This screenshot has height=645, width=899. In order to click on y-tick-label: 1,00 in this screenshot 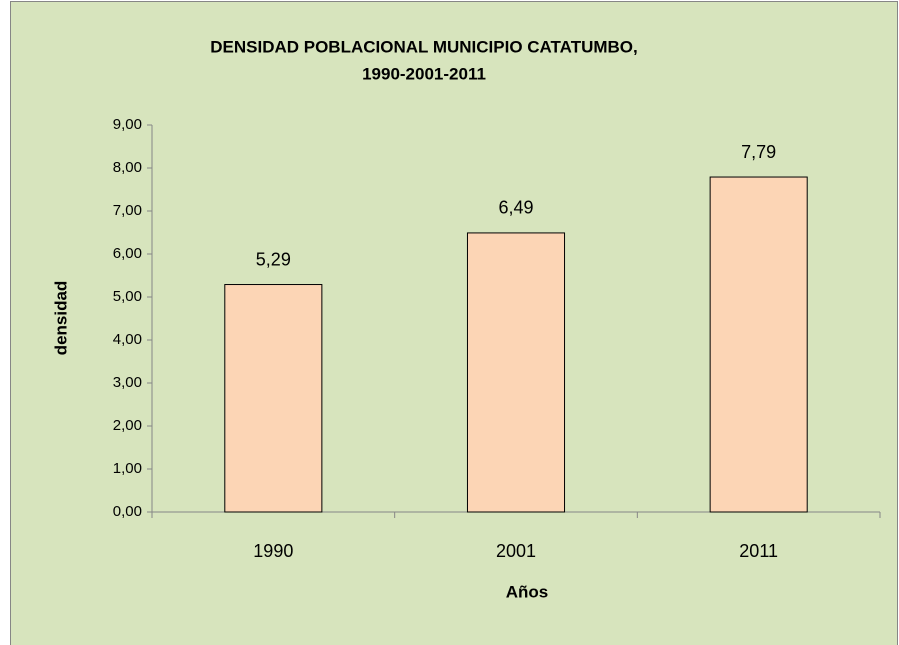, I will do `click(127, 468)`.